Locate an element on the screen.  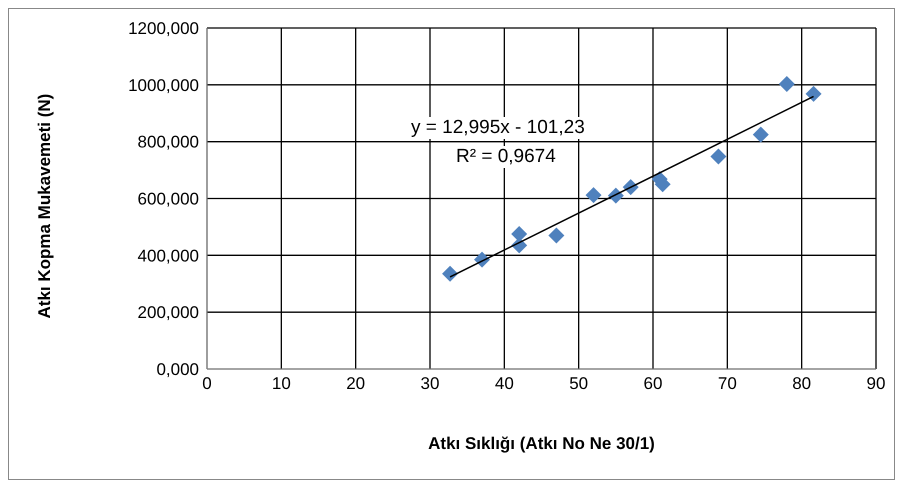
x-tick-label: 0 is located at coordinates (207, 384).